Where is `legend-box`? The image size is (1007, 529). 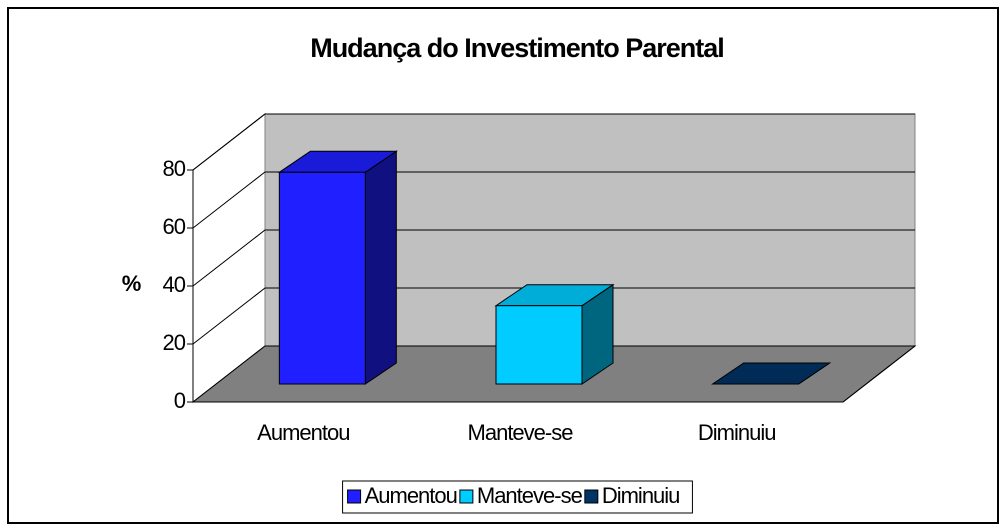 legend-box is located at coordinates (517, 497).